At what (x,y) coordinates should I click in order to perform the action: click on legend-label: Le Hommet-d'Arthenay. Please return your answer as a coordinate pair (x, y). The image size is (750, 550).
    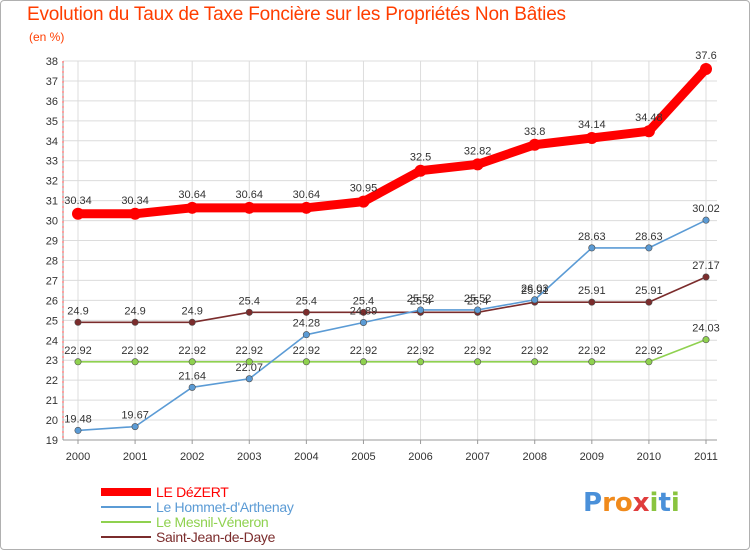
    Looking at the image, I should click on (225, 507).